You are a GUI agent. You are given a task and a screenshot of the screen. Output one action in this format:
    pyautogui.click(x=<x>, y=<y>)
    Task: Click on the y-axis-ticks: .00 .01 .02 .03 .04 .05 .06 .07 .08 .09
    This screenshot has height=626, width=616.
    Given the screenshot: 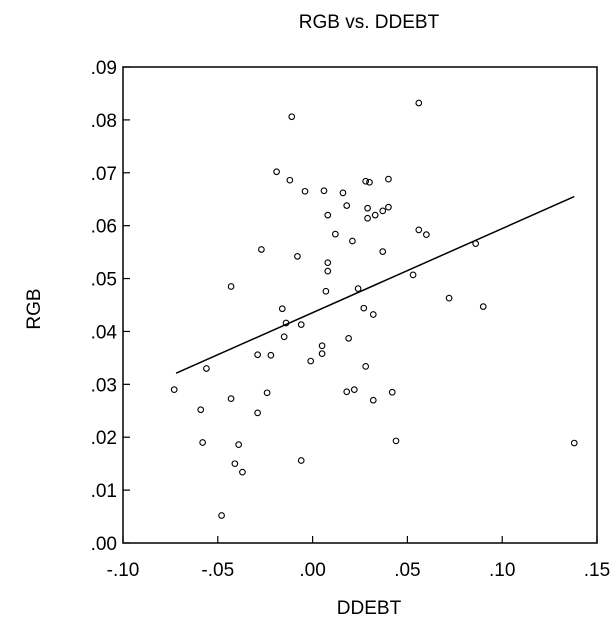 What is the action you would take?
    pyautogui.click(x=110, y=306)
    